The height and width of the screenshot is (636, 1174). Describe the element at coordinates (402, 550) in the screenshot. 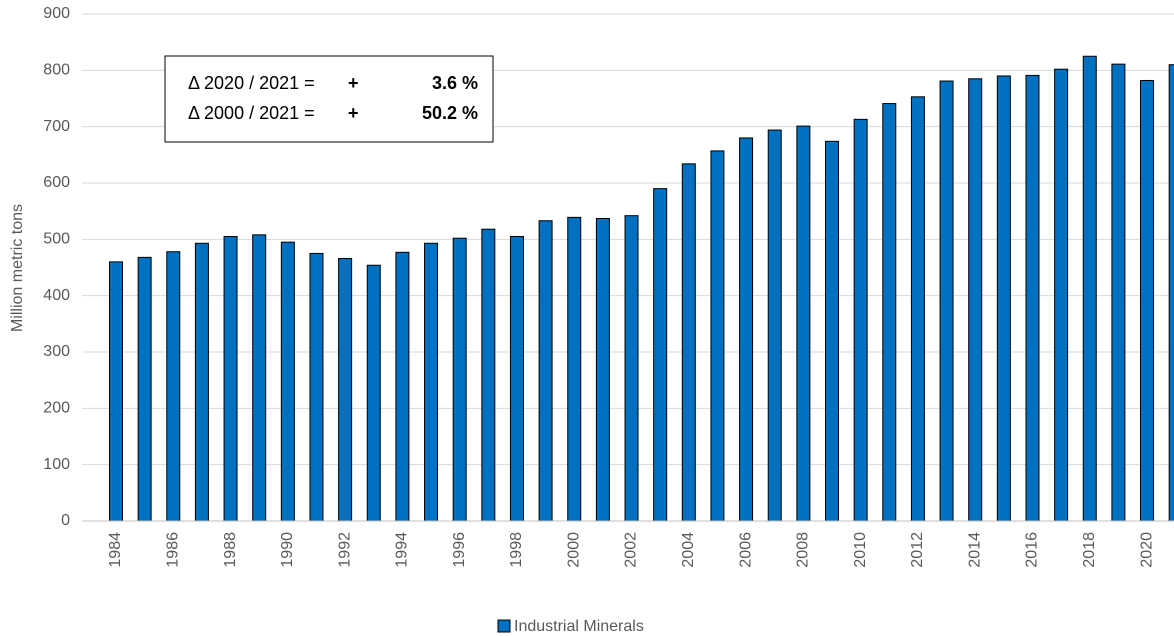

I see `x-tick-label: 1994` at that location.